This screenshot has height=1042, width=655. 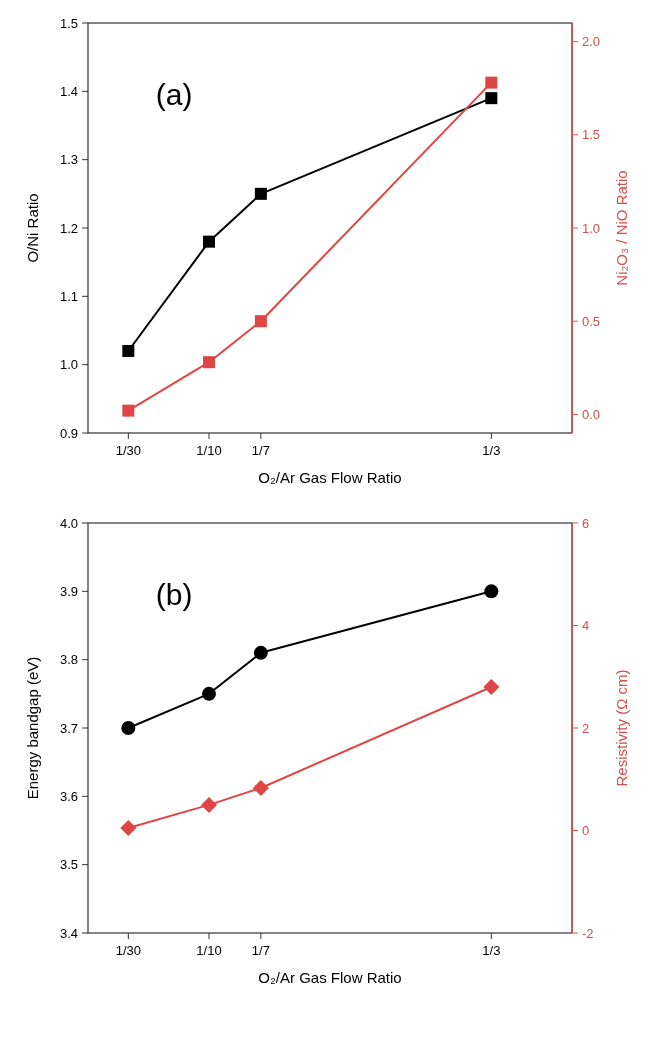 I want to click on y-tick-label: 1.5, so click(x=68, y=23).